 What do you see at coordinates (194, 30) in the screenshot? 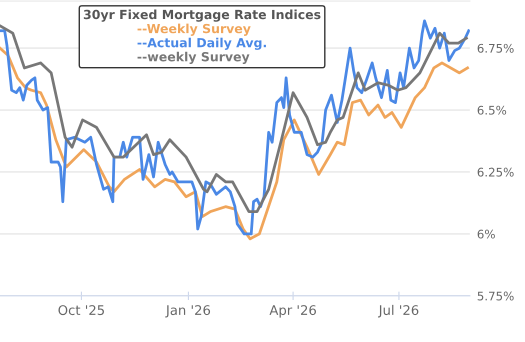
I see `text: --Weekly Survey` at bounding box center [194, 30].